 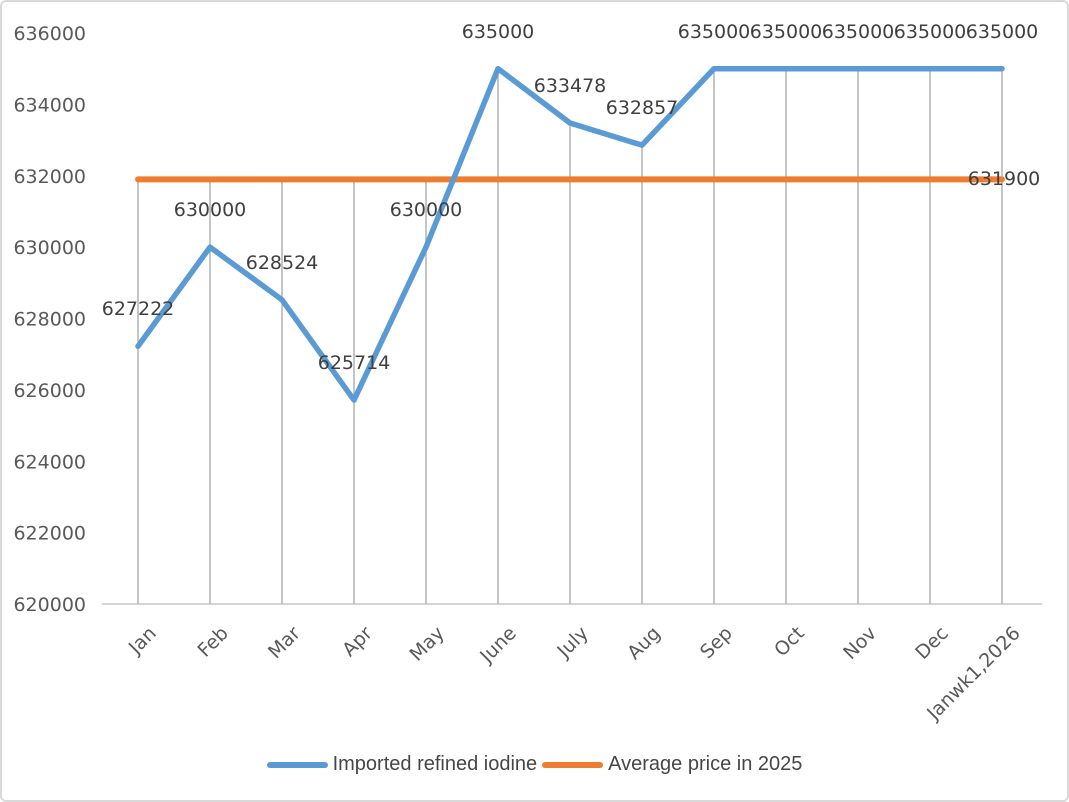 I want to click on legend-swatch-imported-refined-iodine, so click(x=297, y=764).